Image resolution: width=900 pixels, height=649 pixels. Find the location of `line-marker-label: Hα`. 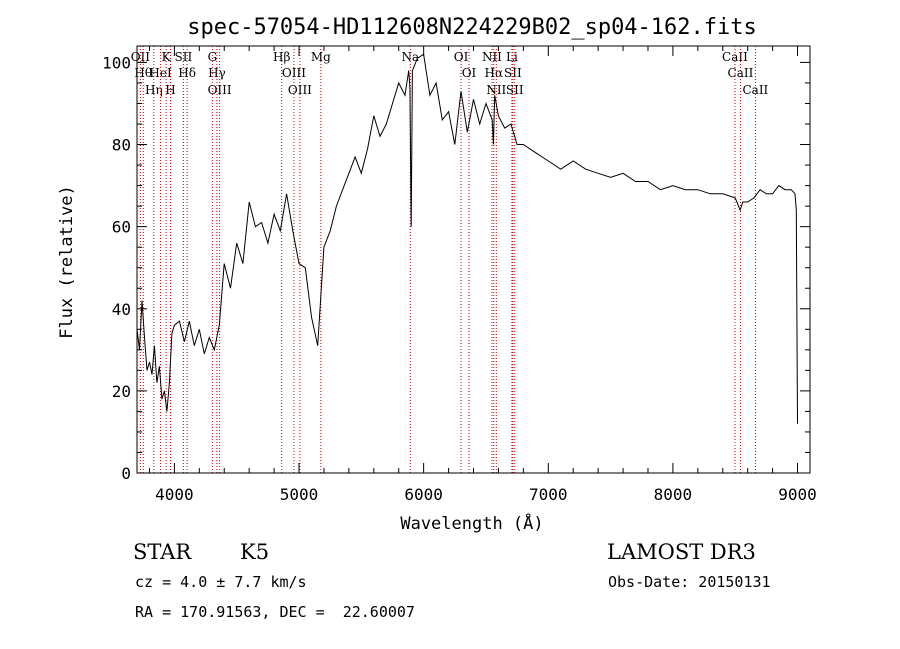

line-marker-label: Hα is located at coordinates (494, 73).